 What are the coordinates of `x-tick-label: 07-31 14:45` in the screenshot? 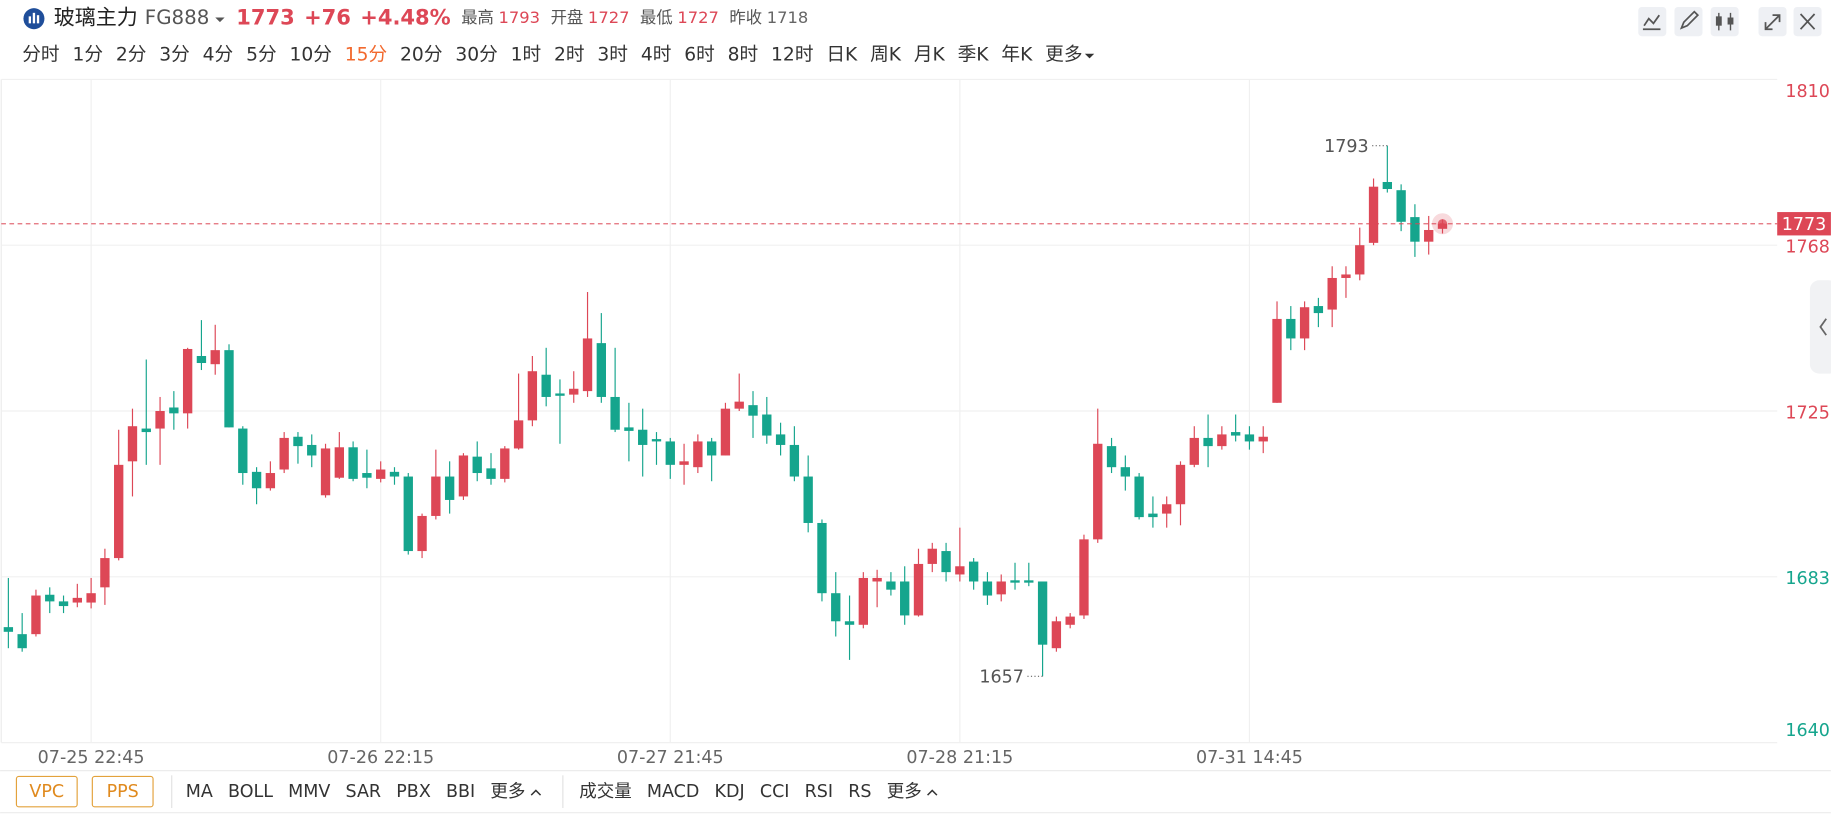 It's located at (1249, 758).